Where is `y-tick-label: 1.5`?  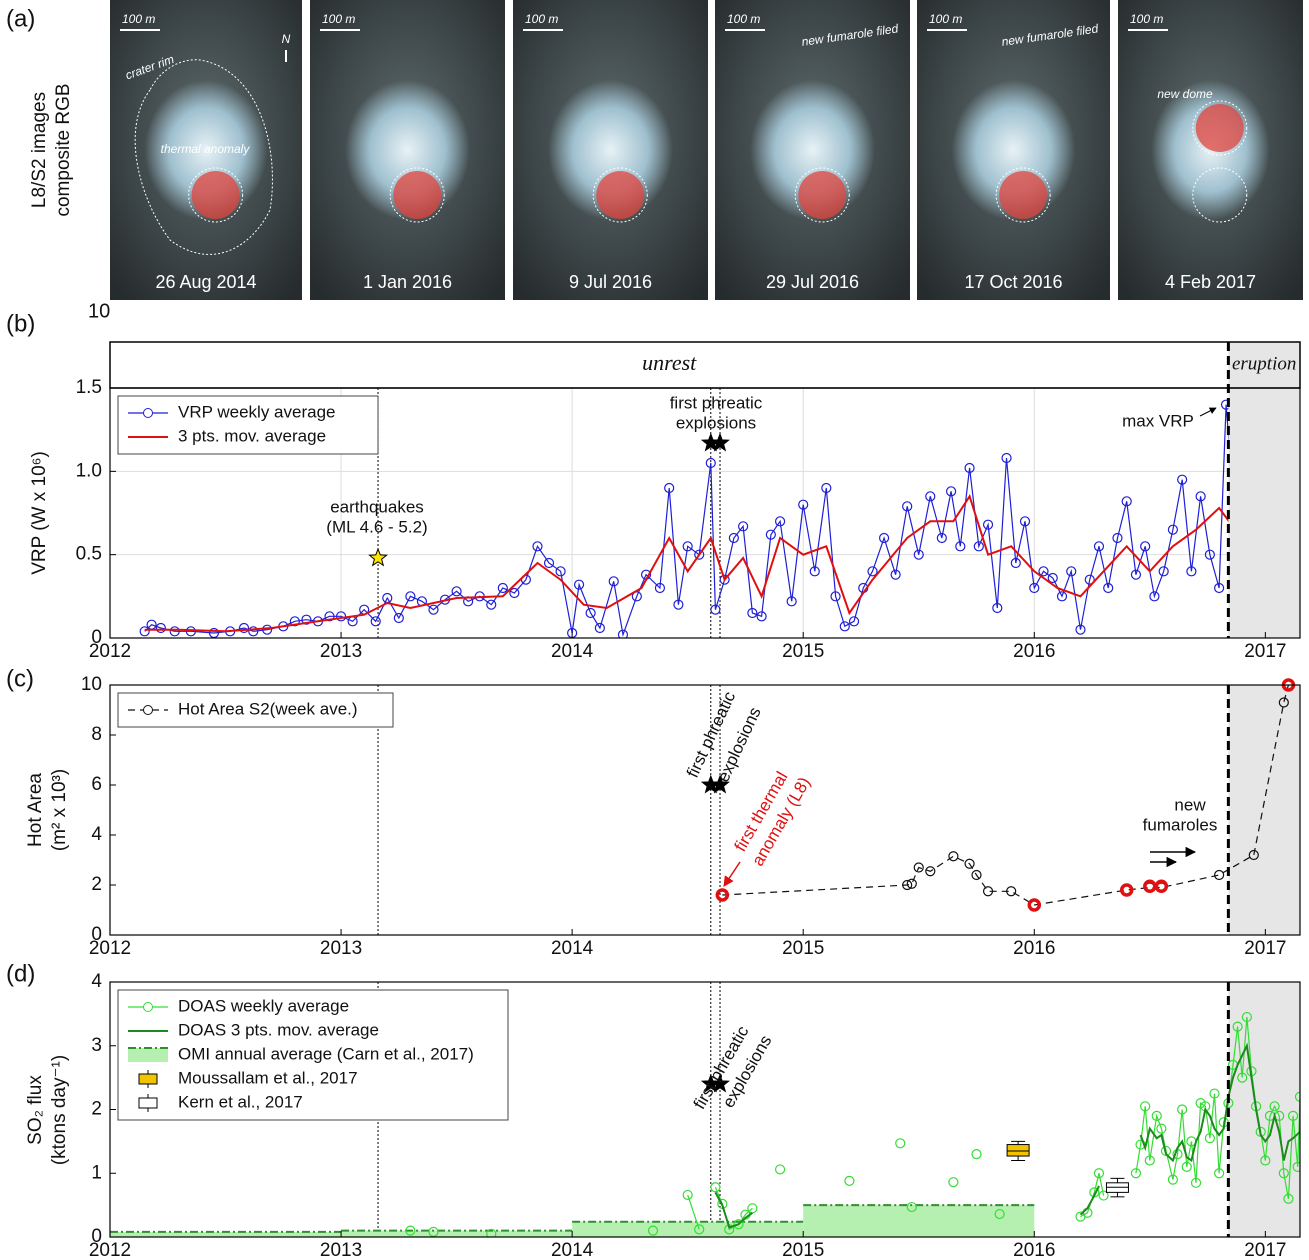 y-tick-label: 1.5 is located at coordinates (89, 387).